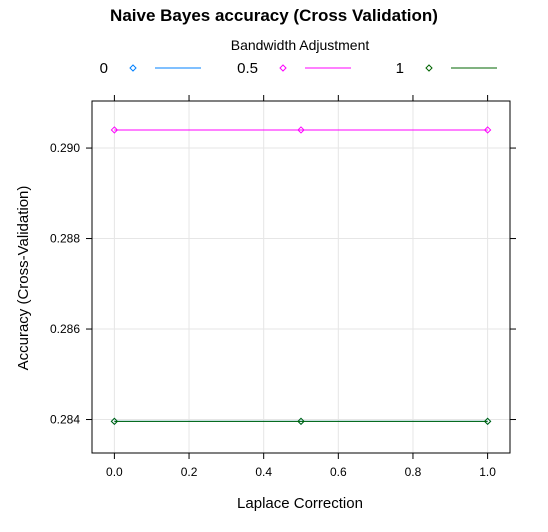 This screenshot has height=532, width=548. Describe the element at coordinates (247, 68) in the screenshot. I see `legend-label: 0.5` at that location.